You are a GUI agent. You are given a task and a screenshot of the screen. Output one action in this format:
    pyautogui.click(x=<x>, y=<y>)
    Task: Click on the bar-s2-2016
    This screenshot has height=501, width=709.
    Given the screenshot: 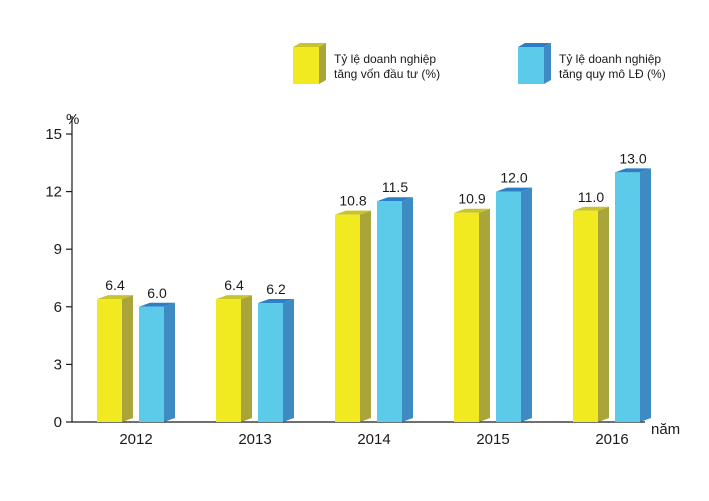 What is the action you would take?
    pyautogui.click(x=627, y=297)
    